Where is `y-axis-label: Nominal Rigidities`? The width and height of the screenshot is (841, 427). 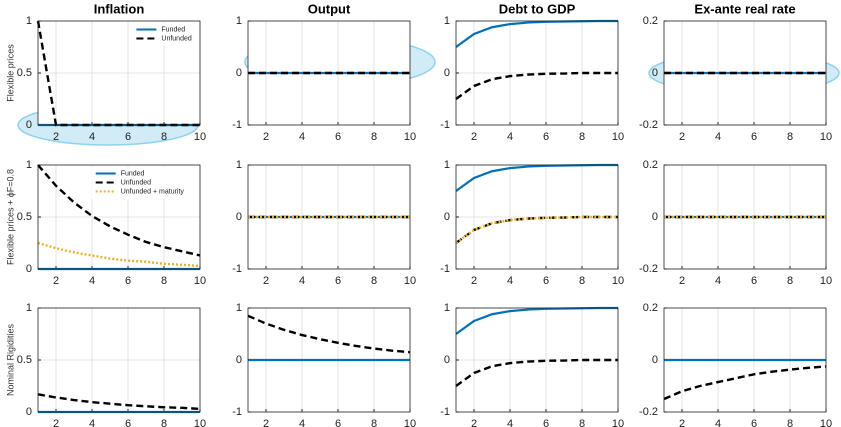 y-axis-label: Nominal Rigidities is located at coordinates (10, 359).